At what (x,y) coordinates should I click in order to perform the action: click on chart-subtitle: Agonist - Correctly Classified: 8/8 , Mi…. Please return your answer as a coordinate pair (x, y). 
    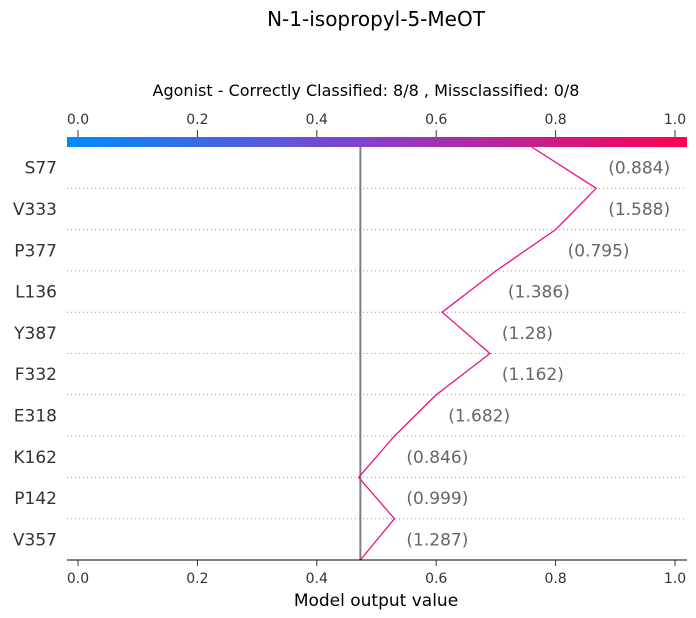
    Looking at the image, I should click on (366, 90).